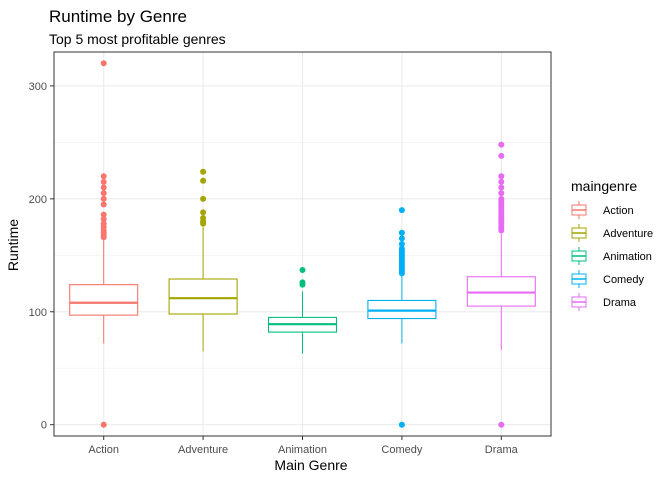  Describe the element at coordinates (38, 313) in the screenshot. I see `y-tick-label: 100` at that location.